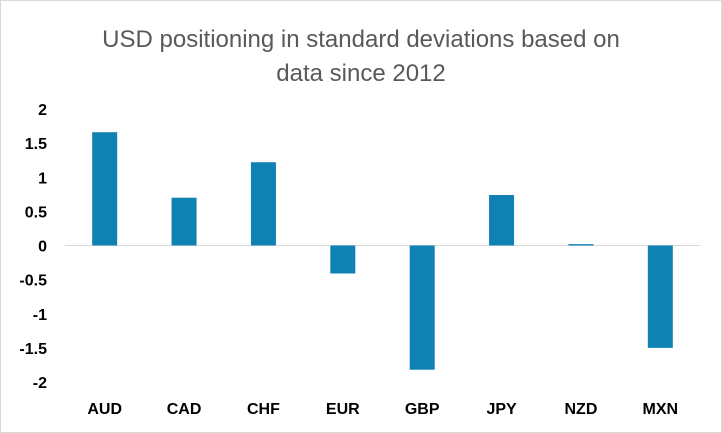 The width and height of the screenshot is (722, 433). Describe the element at coordinates (343, 259) in the screenshot. I see `bar-eur` at that location.